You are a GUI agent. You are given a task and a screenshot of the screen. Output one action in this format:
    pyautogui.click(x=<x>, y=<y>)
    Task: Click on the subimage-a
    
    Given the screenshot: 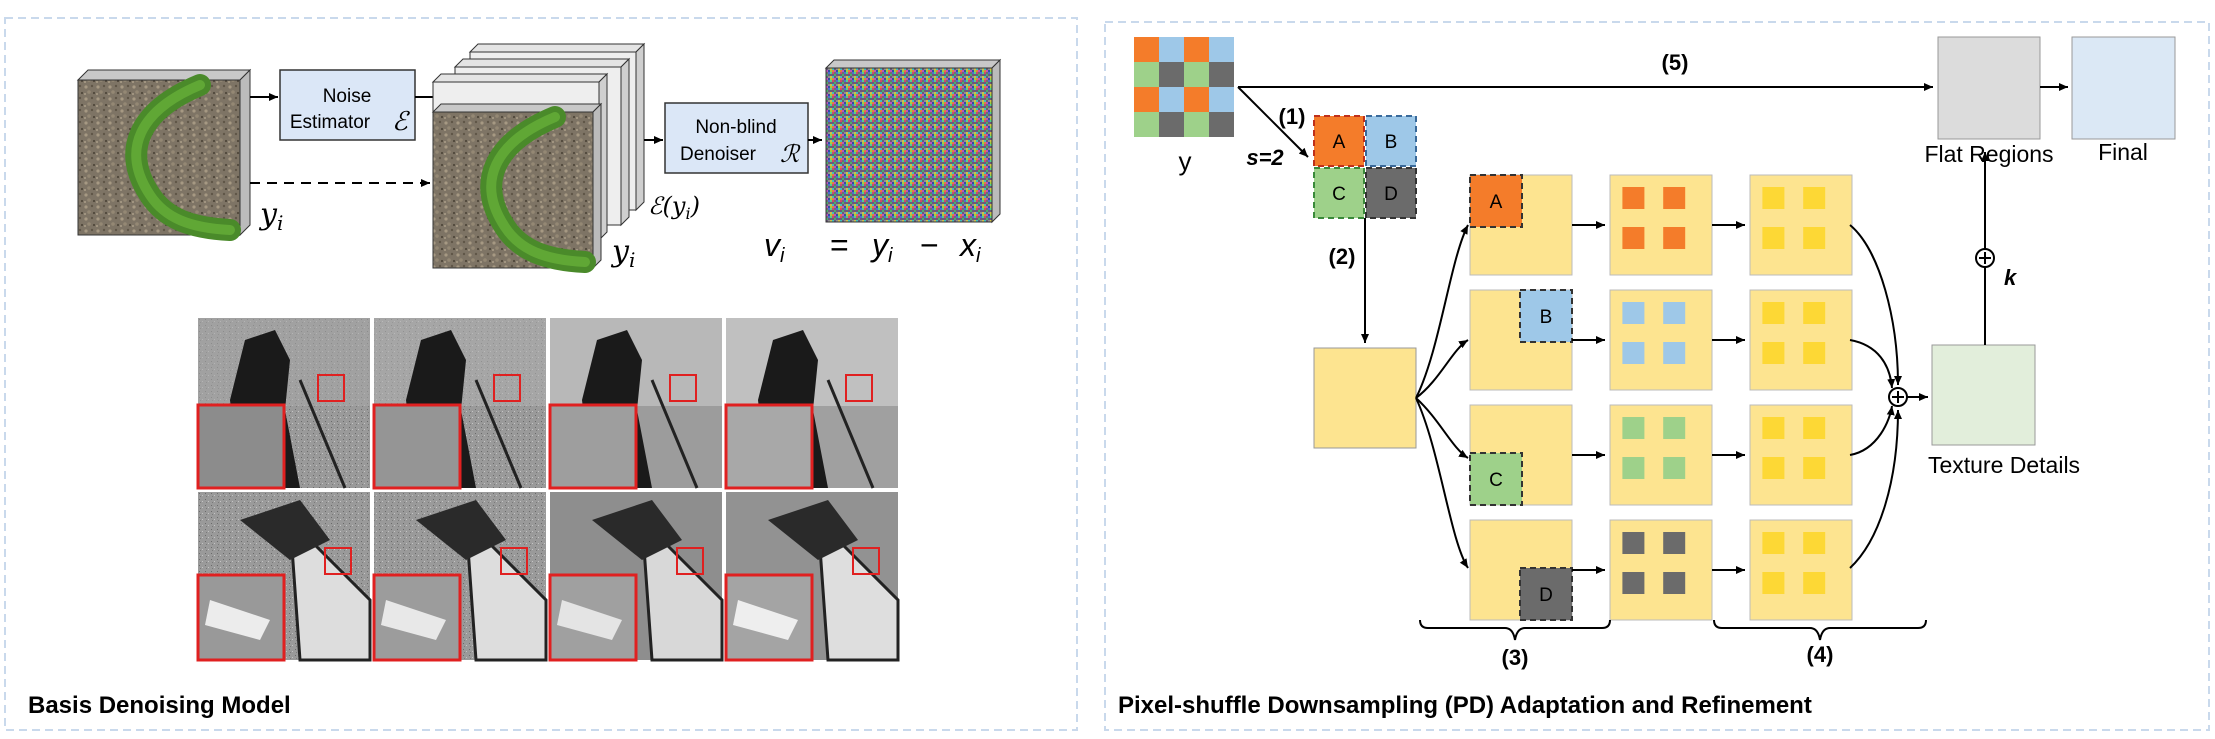 What is the action you would take?
    pyautogui.click(x=1339, y=141)
    